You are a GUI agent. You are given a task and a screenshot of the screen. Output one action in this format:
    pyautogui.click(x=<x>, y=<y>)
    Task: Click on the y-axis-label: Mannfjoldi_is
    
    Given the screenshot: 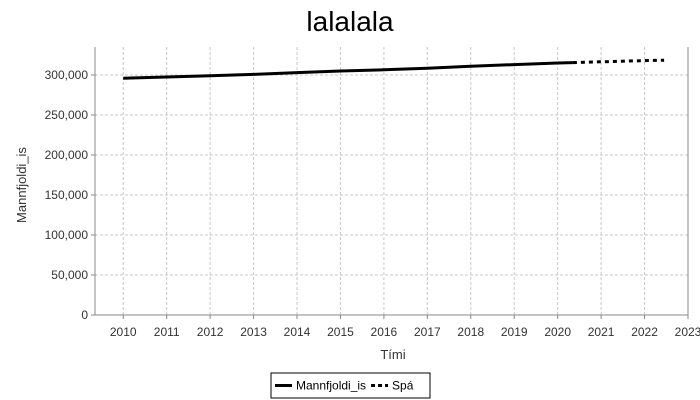 What is the action you would take?
    pyautogui.click(x=21, y=185)
    